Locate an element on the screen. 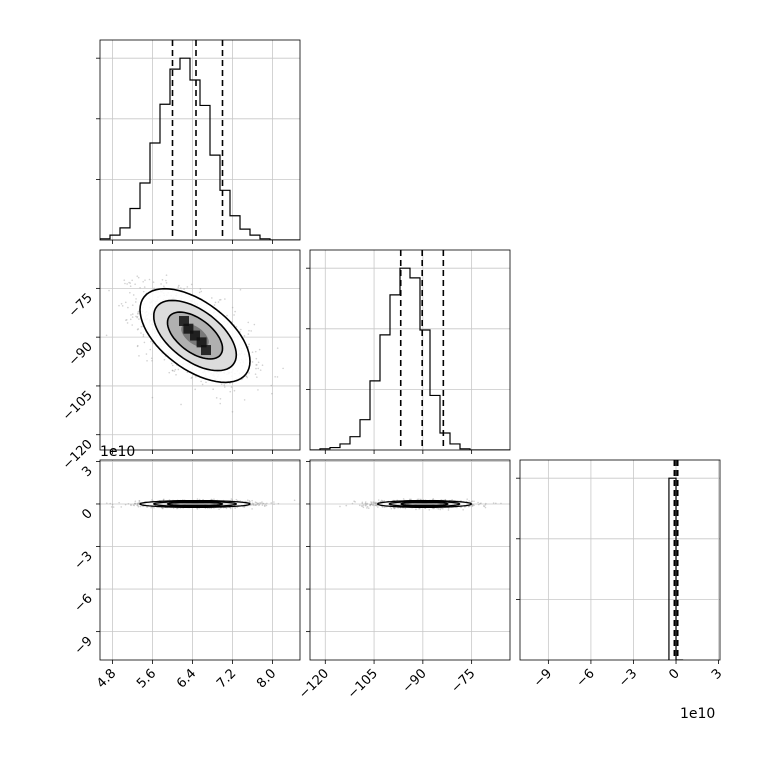  offset-label-y: 1e10 is located at coordinates (117, 452).